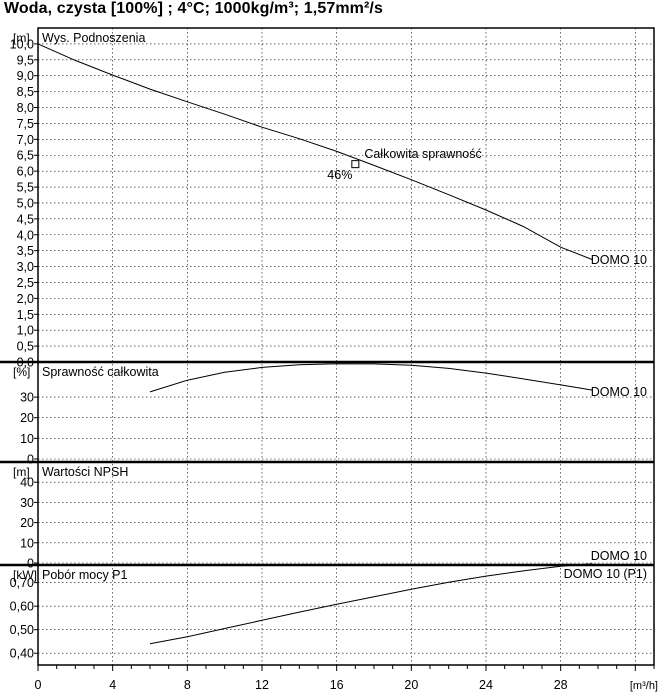 Image resolution: width=662 pixels, height=697 pixels. I want to click on y-tick-label: 6,0, so click(25, 172).